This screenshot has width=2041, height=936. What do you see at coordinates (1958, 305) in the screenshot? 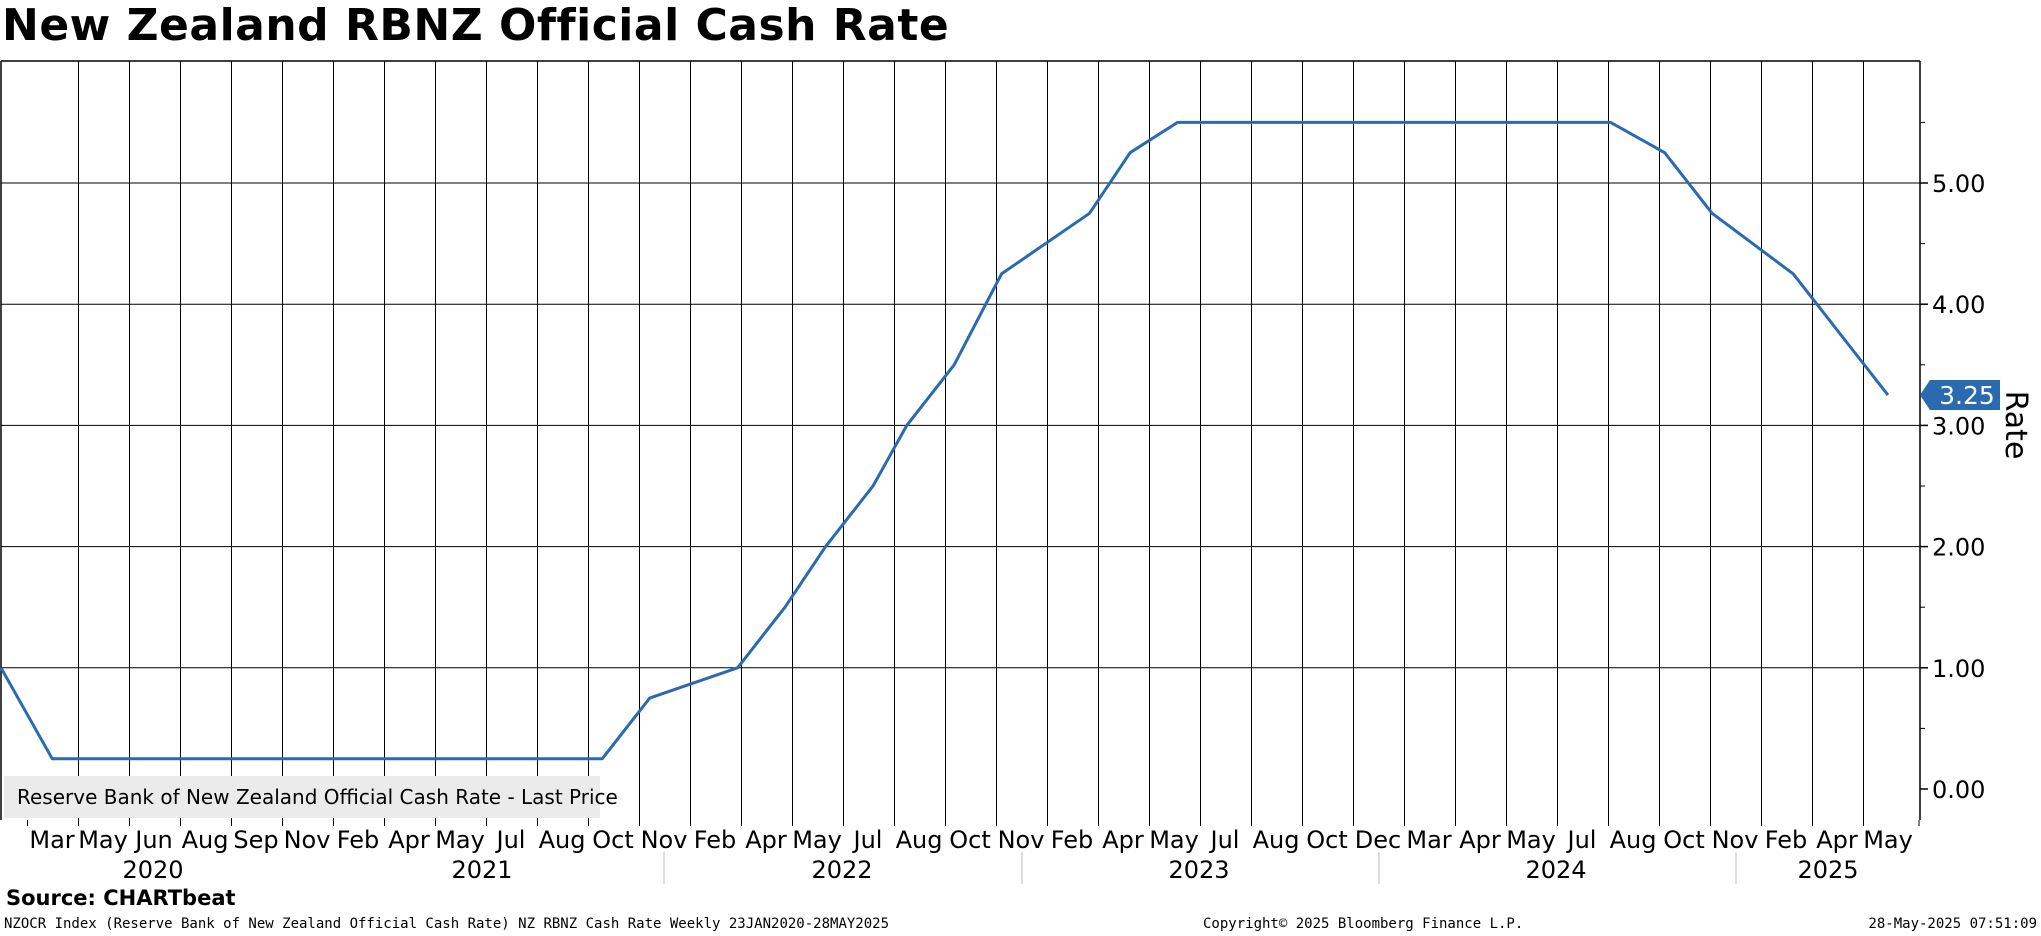
I see `y-tick-label: 4.00` at bounding box center [1958, 305].